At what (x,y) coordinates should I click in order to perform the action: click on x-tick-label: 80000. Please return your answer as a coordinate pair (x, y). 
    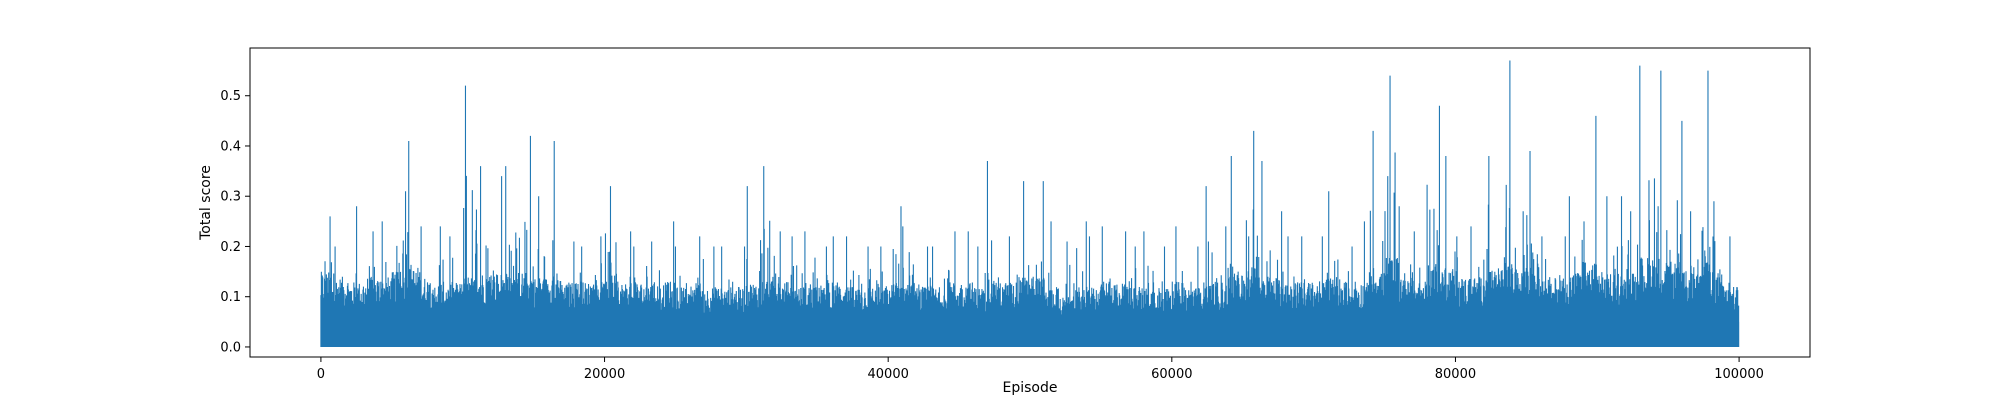
    Looking at the image, I should click on (1455, 374).